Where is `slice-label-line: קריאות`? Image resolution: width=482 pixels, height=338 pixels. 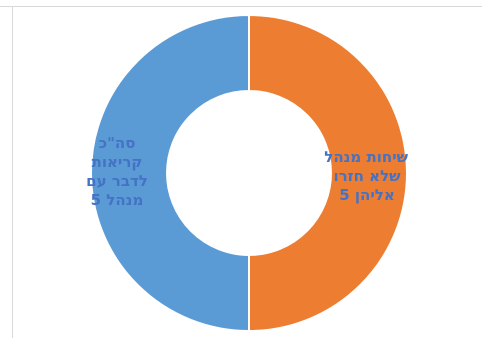 slice-label-line: קריאות is located at coordinates (117, 162).